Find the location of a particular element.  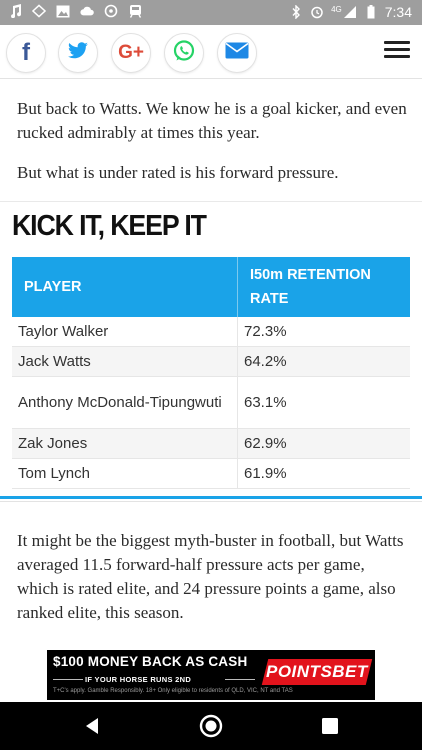

rate-cell: 61.9% is located at coordinates (323, 473).